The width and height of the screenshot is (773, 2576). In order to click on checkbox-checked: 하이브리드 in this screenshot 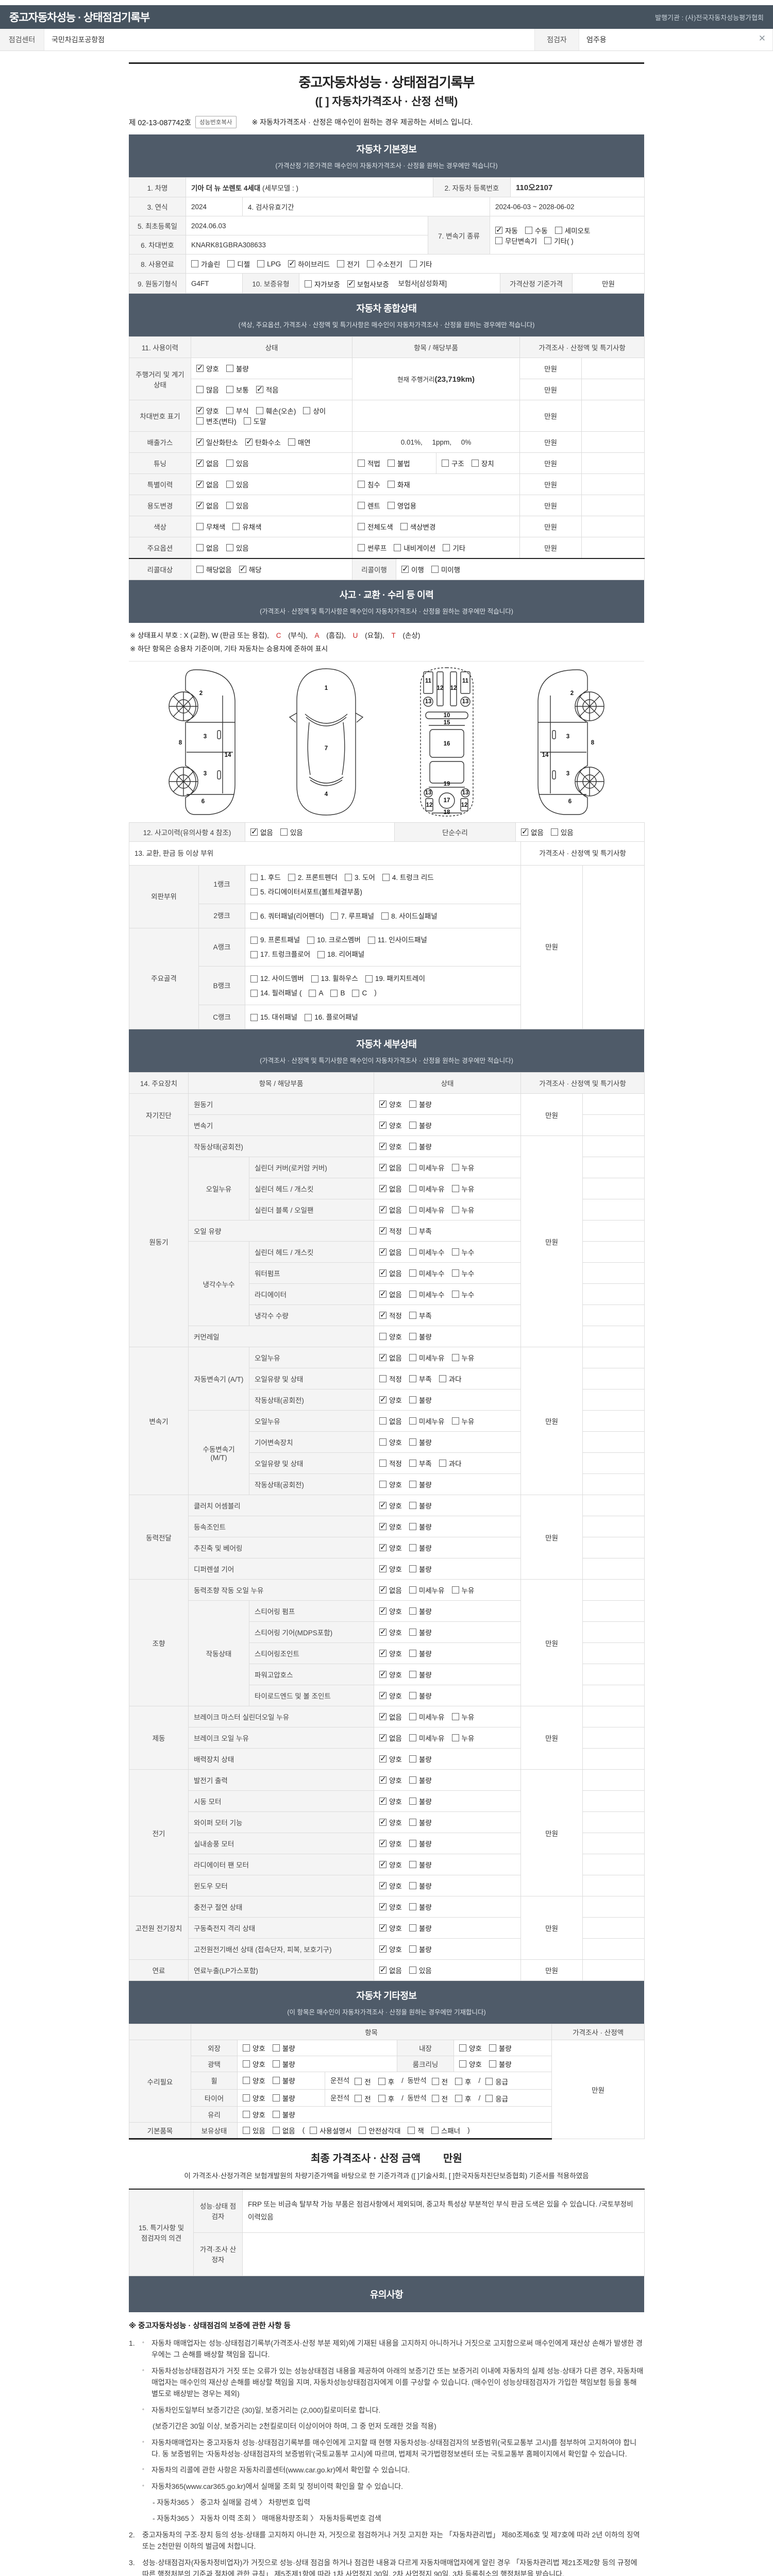, I will do `click(309, 264)`.